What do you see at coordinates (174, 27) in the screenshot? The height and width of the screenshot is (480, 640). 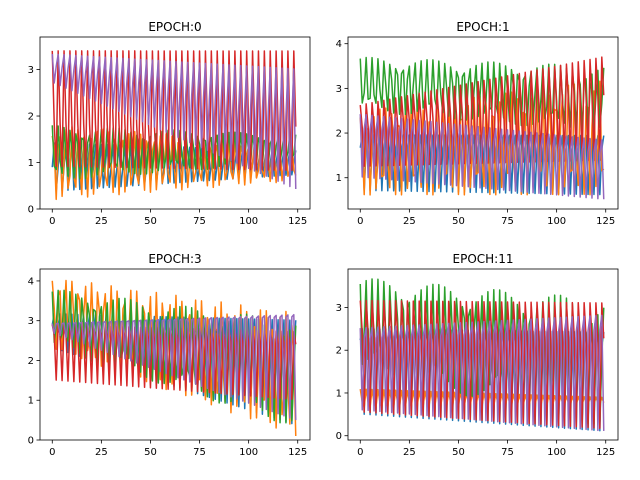 I see `chart-title: EPOCH:0` at bounding box center [174, 27].